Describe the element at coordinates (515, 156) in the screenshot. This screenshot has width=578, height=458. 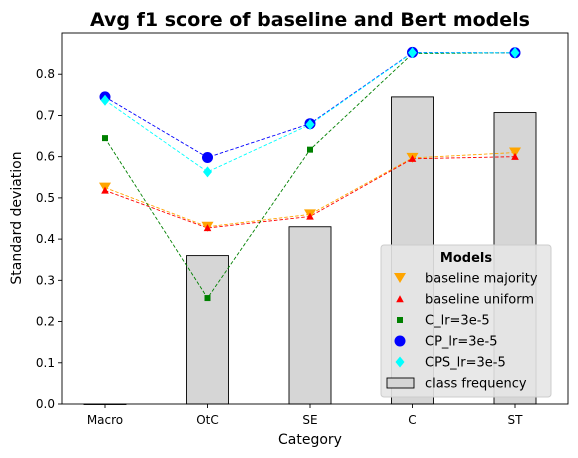
I see `point-s1-st` at that location.